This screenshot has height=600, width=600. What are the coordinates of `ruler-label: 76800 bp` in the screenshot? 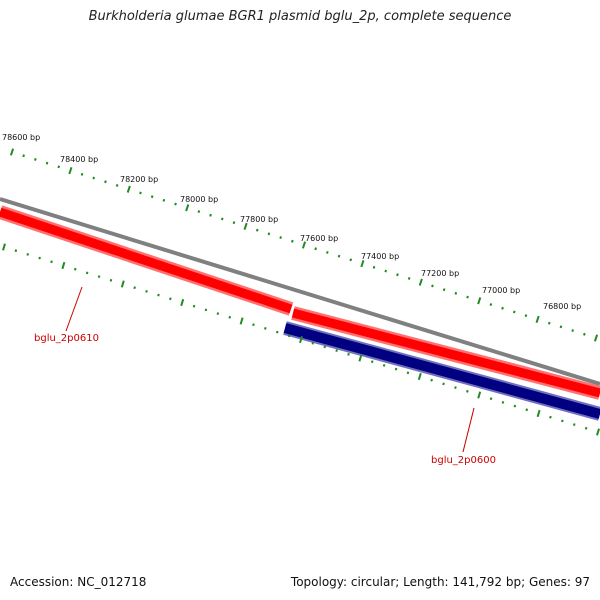 It's located at (562, 306).